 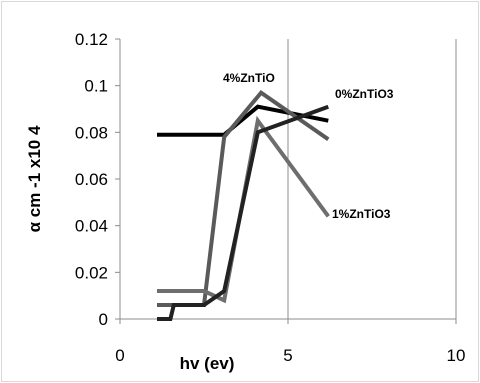 I want to click on series-label-0: 0%ZnTiO3, so click(x=364, y=94).